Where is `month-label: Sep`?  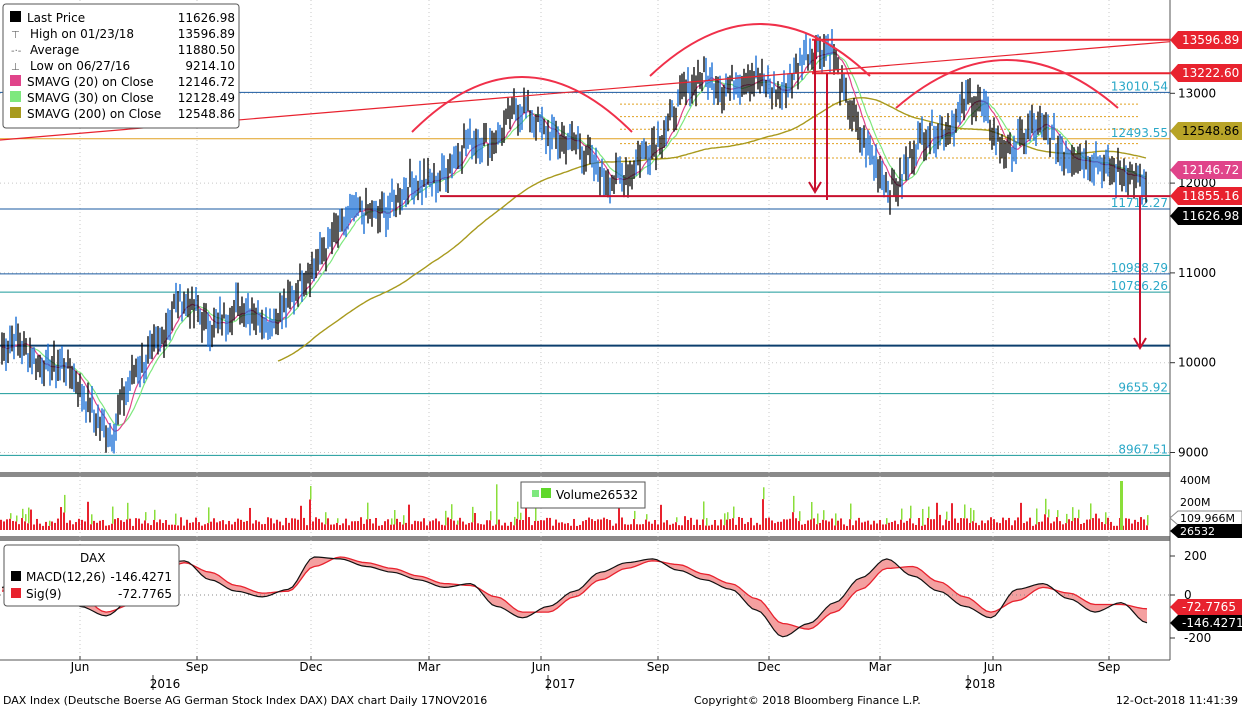 month-label: Sep is located at coordinates (197, 667).